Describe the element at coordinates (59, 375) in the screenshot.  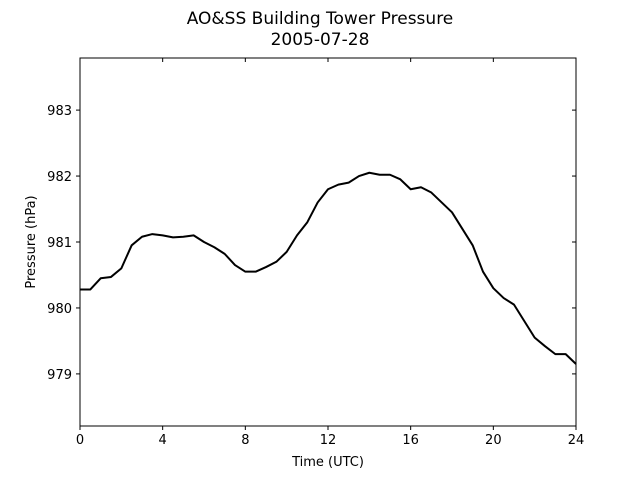
I see `y-tick-label: 979` at that location.